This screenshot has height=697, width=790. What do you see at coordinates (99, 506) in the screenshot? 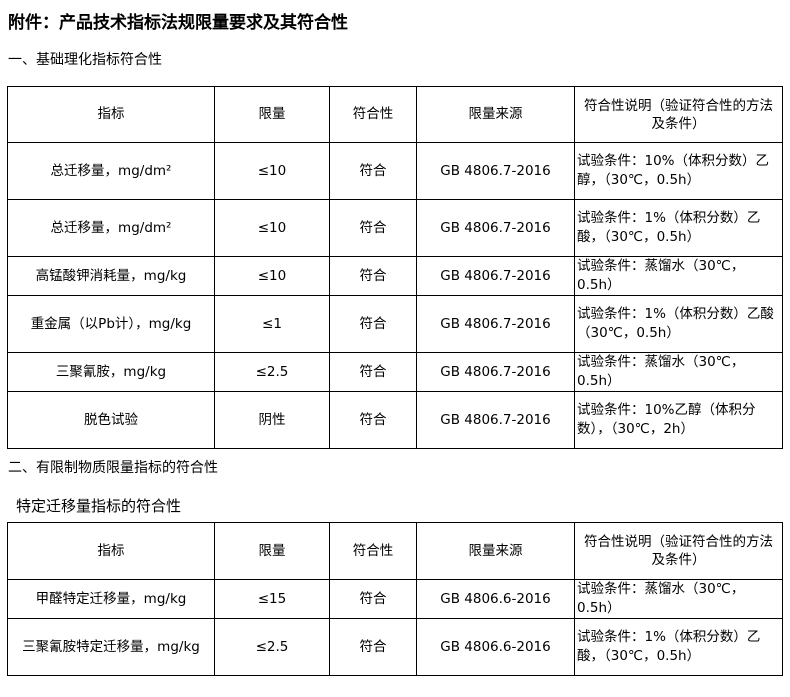
I see `subsection-heading-migration: 特定迁移量指标的符合性` at bounding box center [99, 506].